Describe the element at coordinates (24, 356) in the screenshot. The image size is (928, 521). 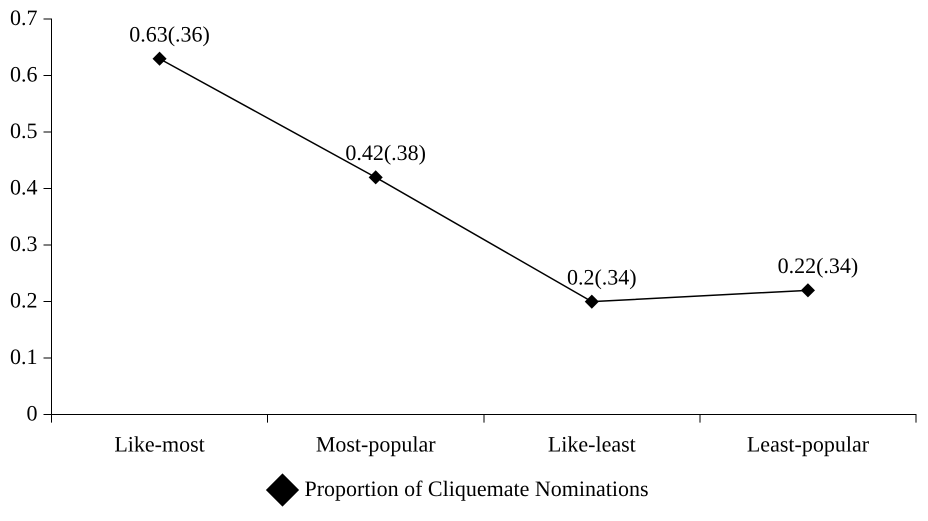
I see `y-tick-label: 0.1` at that location.